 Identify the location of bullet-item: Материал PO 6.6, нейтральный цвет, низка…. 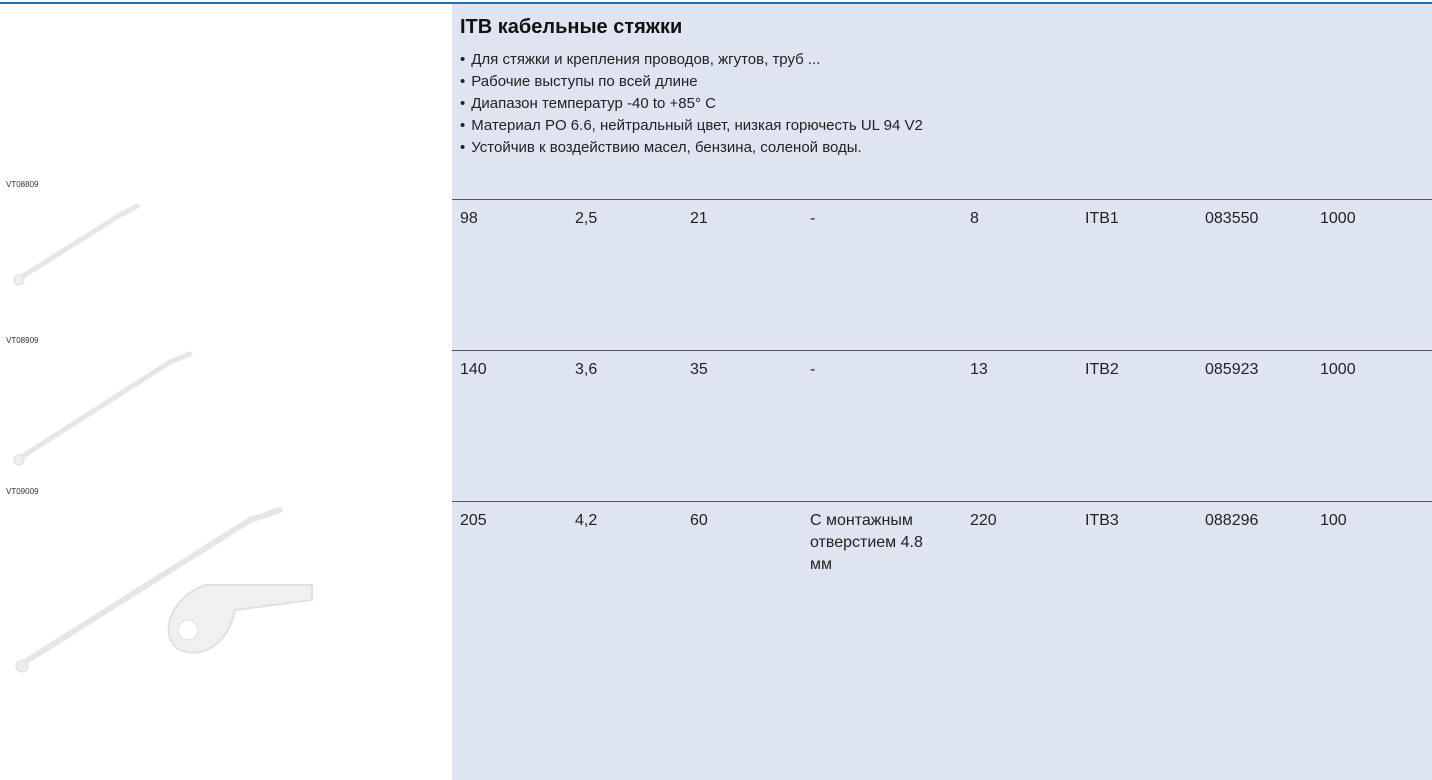
(691, 126).